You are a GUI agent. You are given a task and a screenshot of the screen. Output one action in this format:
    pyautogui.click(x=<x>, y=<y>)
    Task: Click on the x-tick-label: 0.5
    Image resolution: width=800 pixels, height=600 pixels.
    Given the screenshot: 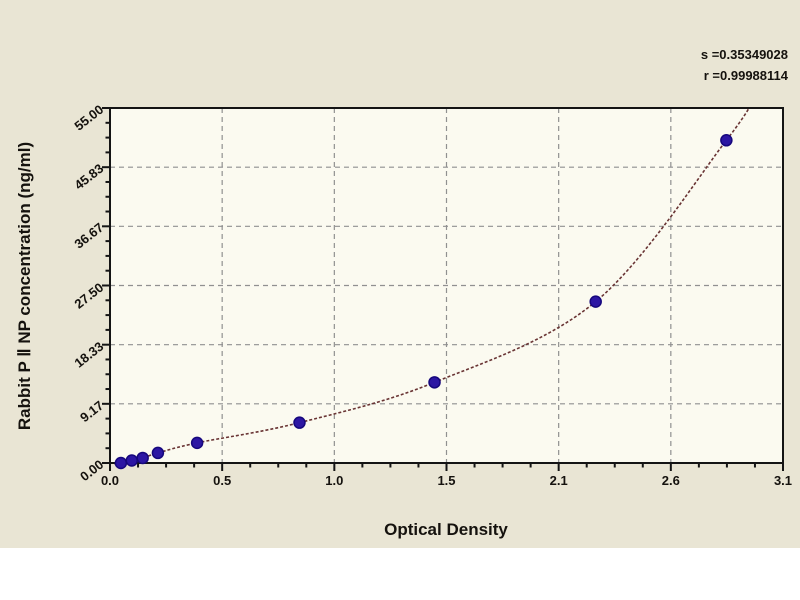 What is the action you would take?
    pyautogui.click(x=222, y=480)
    